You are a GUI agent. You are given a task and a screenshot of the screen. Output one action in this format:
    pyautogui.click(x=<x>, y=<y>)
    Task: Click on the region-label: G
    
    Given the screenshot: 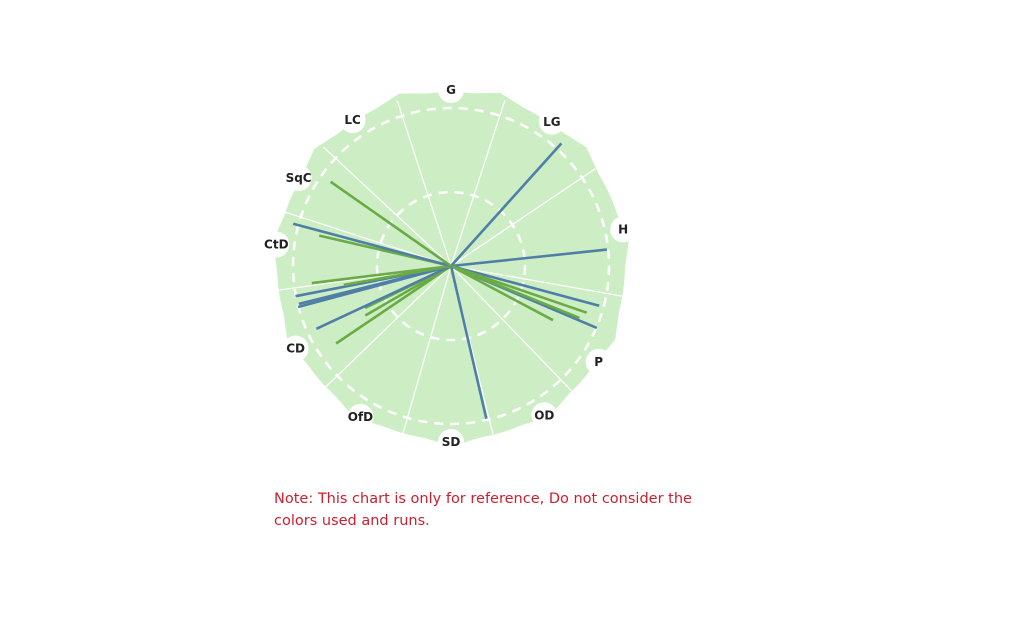 What is the action you would take?
    pyautogui.click(x=451, y=90)
    